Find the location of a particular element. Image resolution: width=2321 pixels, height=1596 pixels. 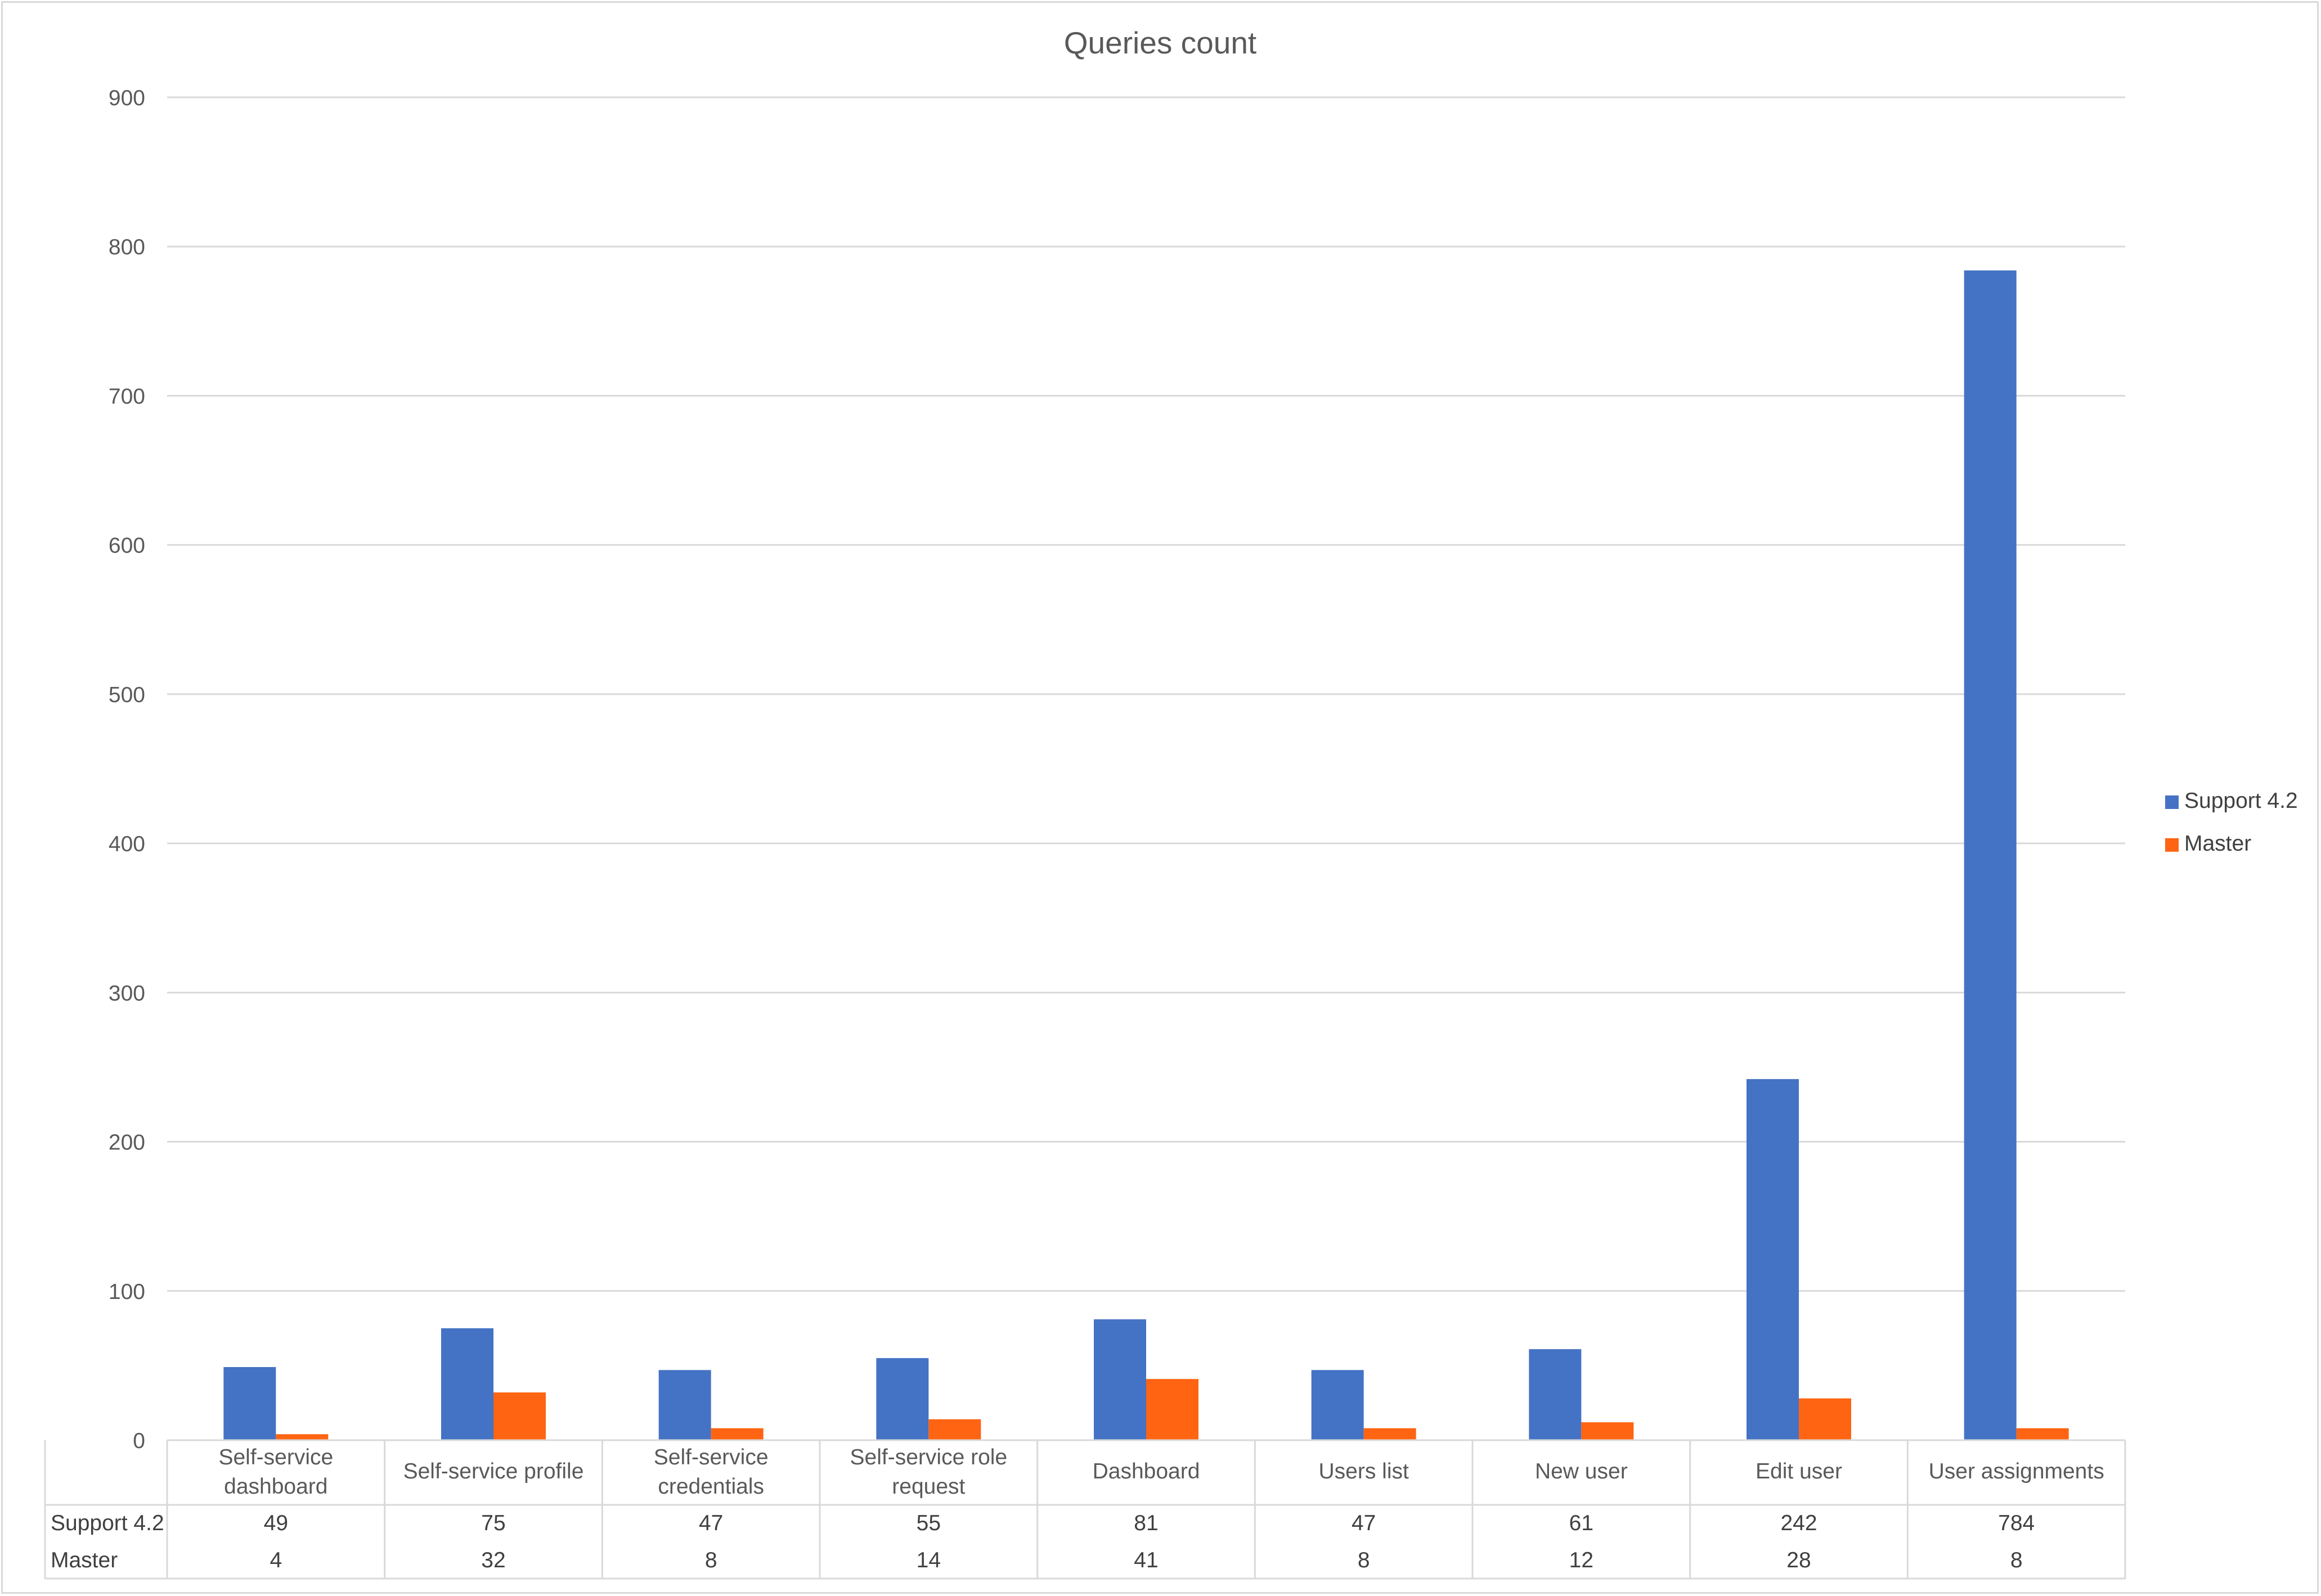

y-axis-ticks: 0 100 200 300 400 500 600 700 800 900 is located at coordinates (127, 769).